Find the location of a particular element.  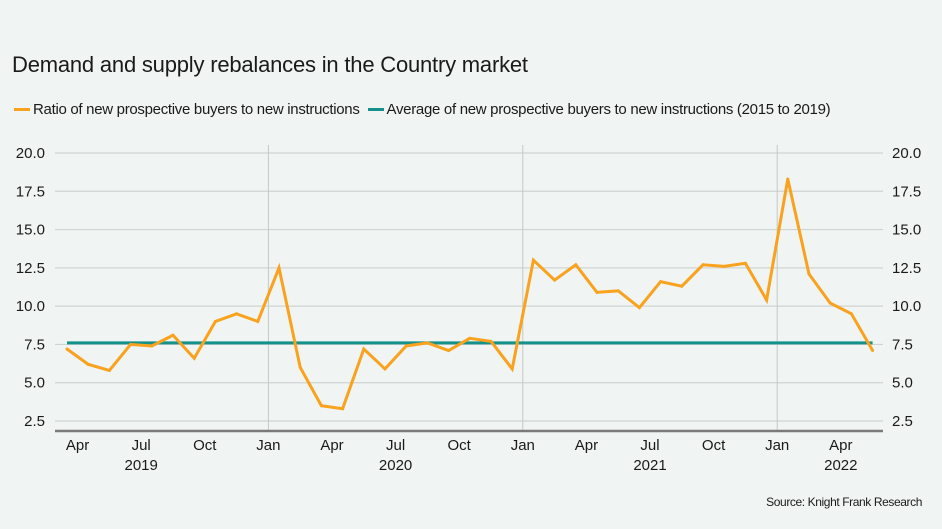

x-year-label: 2021 is located at coordinates (649, 465).